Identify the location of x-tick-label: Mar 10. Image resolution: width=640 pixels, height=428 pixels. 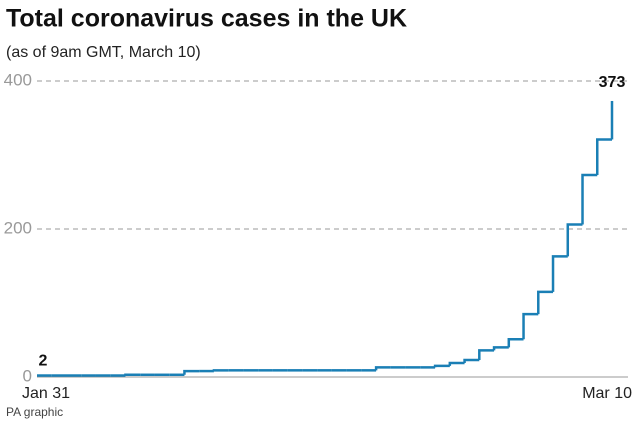
(607, 393).